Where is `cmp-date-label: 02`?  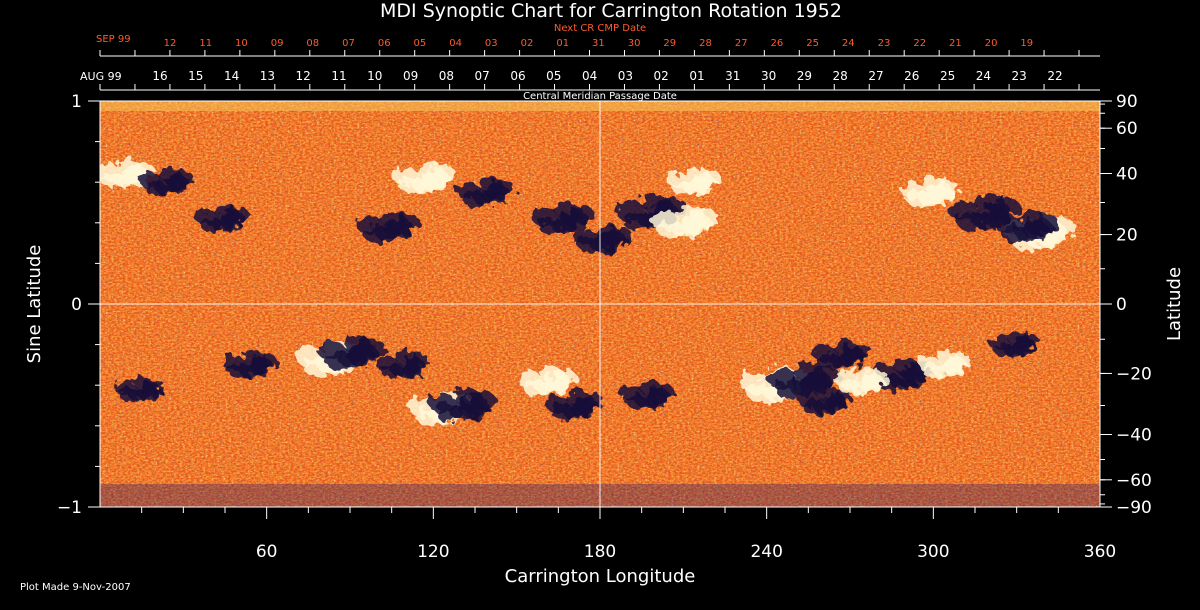
cmp-date-label: 02 is located at coordinates (661, 76).